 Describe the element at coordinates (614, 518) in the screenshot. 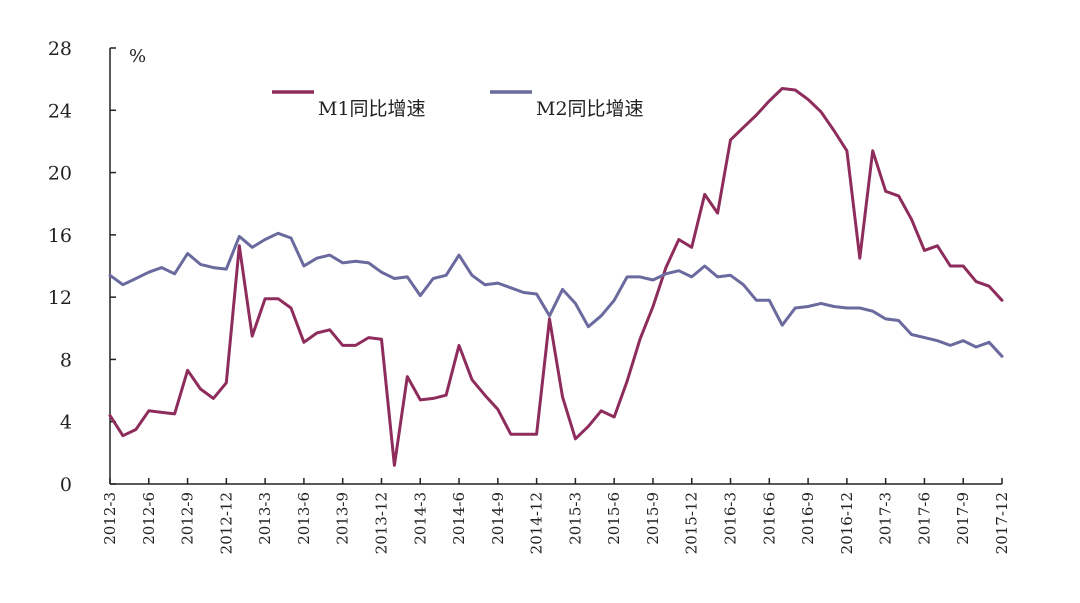

I see `x-tick-label: 2015-6` at that location.